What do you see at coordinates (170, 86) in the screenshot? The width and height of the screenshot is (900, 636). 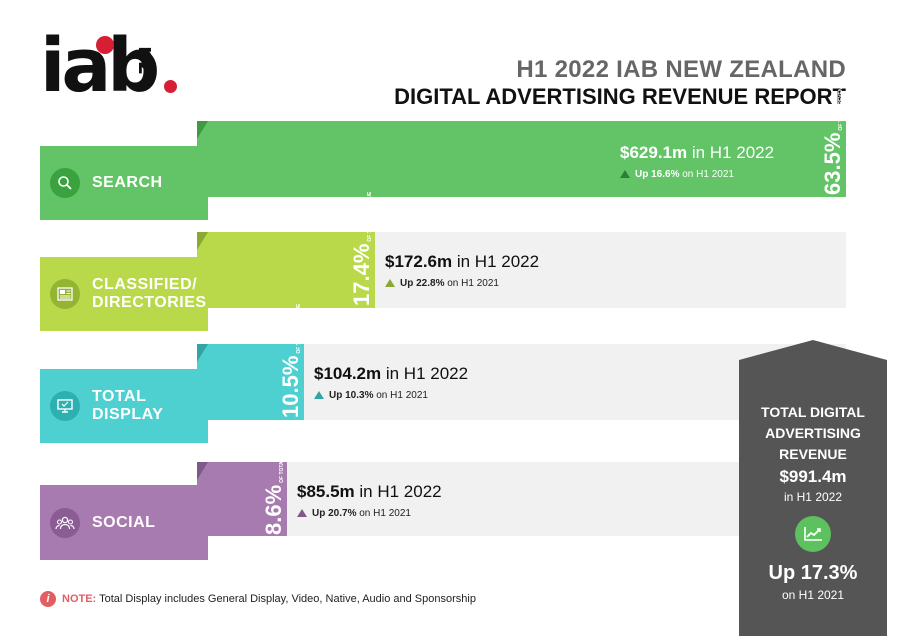 I see `logo-dot-nz` at bounding box center [170, 86].